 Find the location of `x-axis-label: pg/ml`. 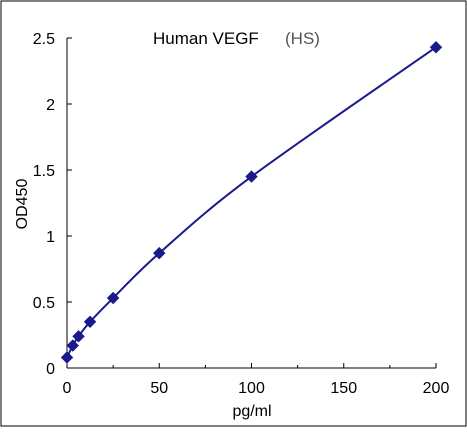

x-axis-label: pg/ml is located at coordinates (251, 411).